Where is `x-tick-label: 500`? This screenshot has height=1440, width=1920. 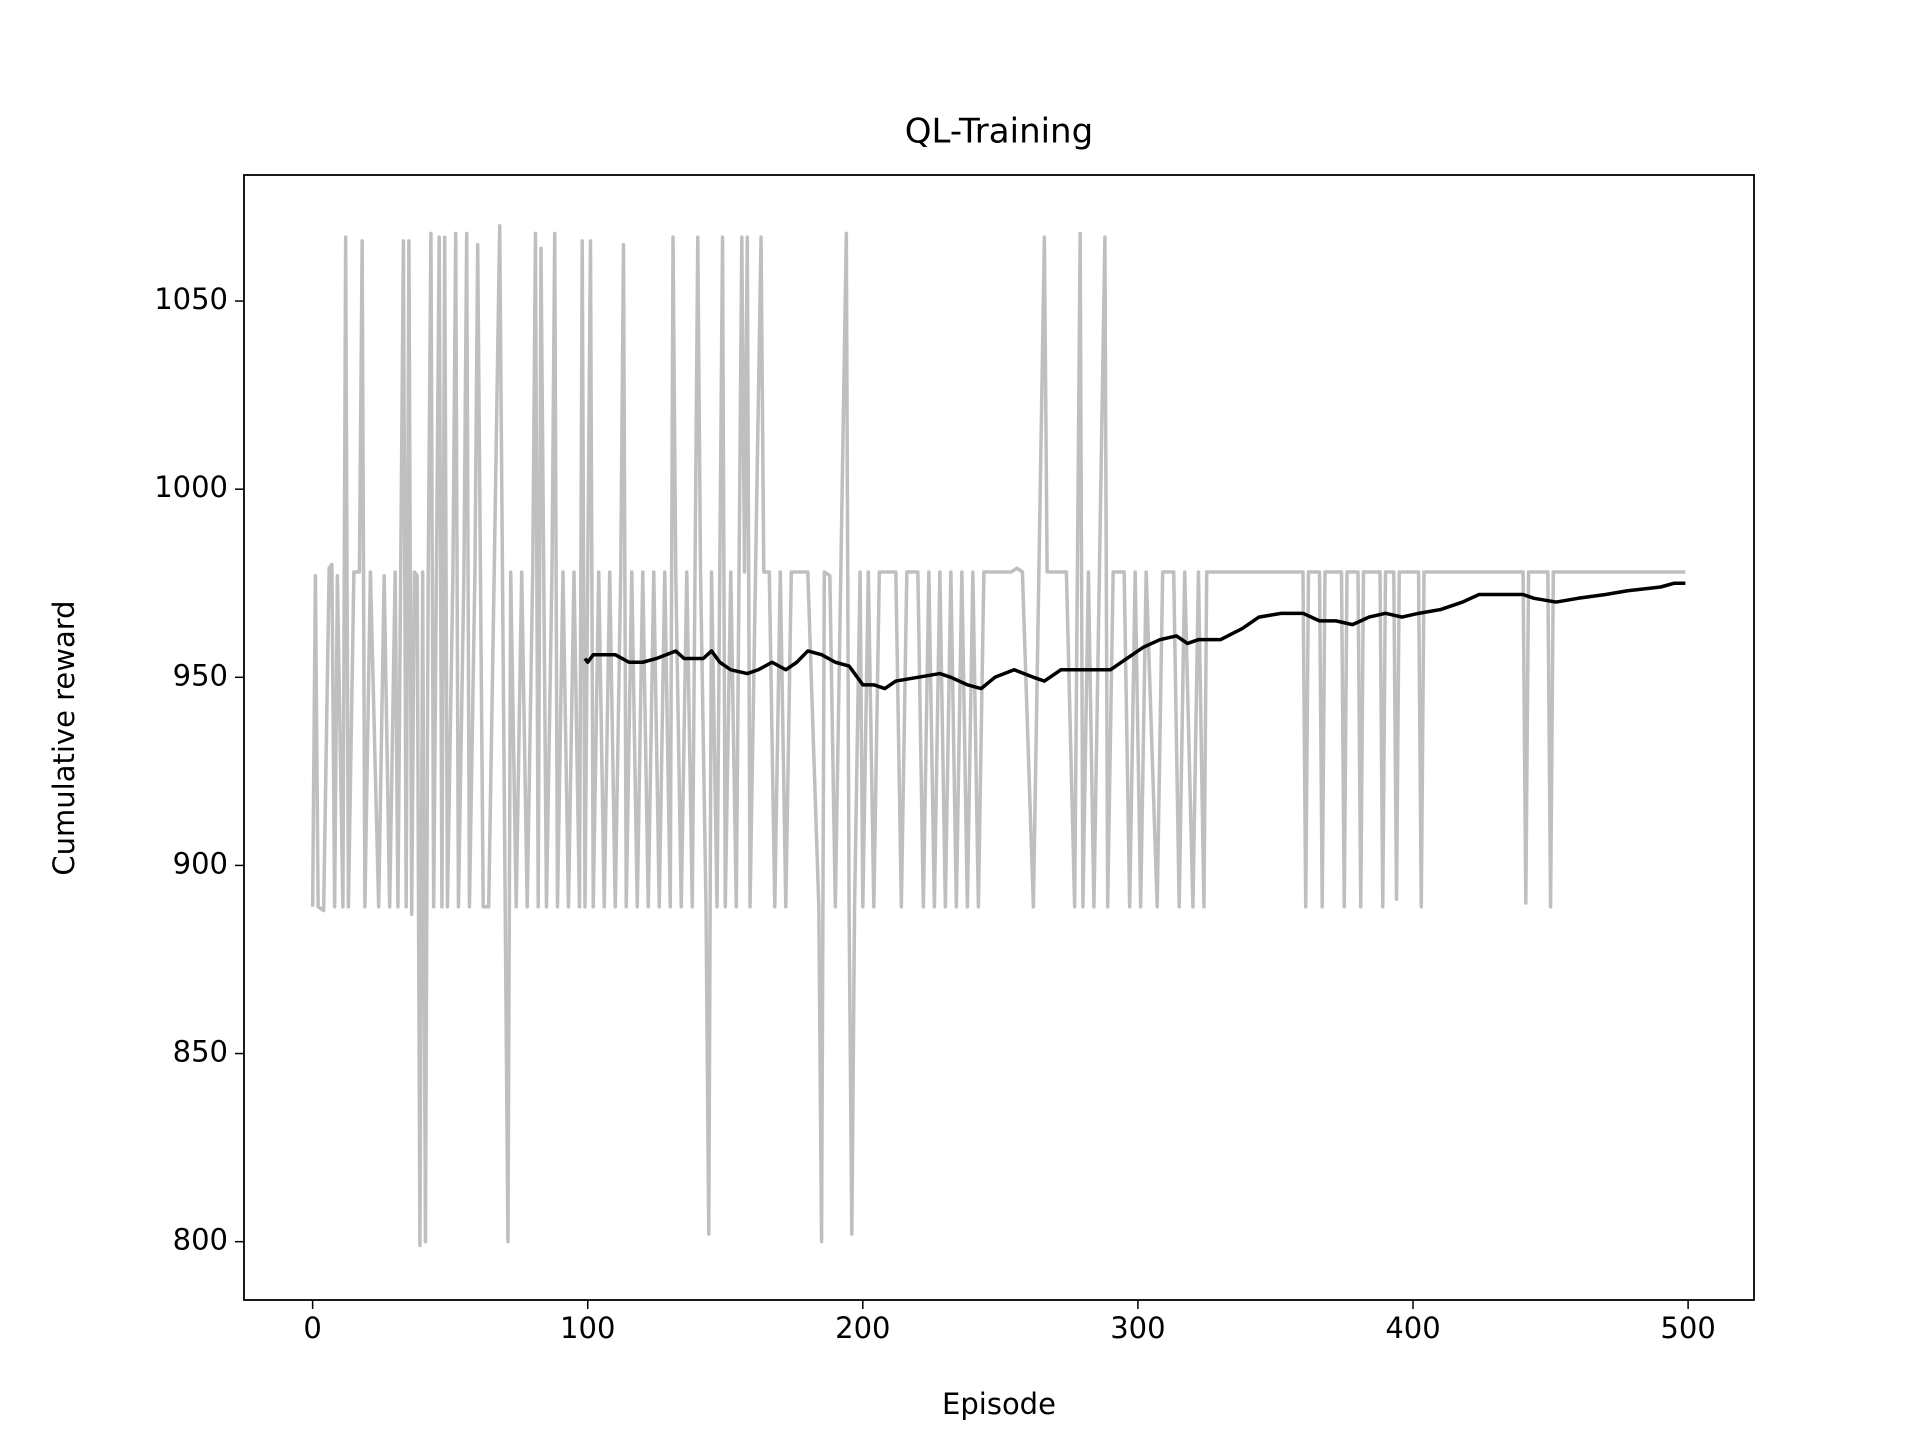
x-tick-label: 500 is located at coordinates (1687, 1328).